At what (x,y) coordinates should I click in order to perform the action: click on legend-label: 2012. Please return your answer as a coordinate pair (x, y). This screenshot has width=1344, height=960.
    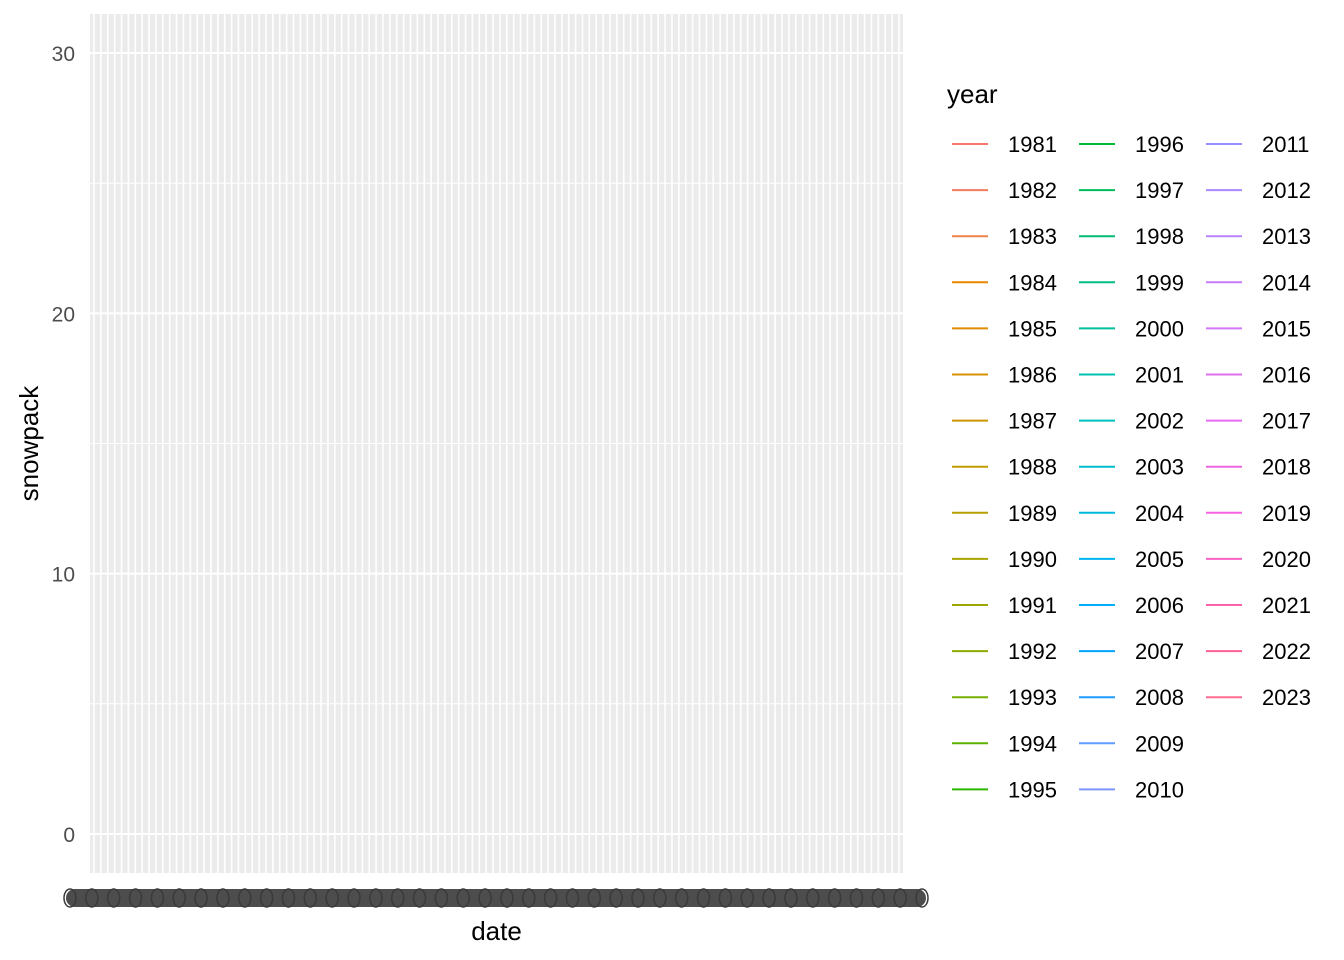
    Looking at the image, I should click on (1286, 190).